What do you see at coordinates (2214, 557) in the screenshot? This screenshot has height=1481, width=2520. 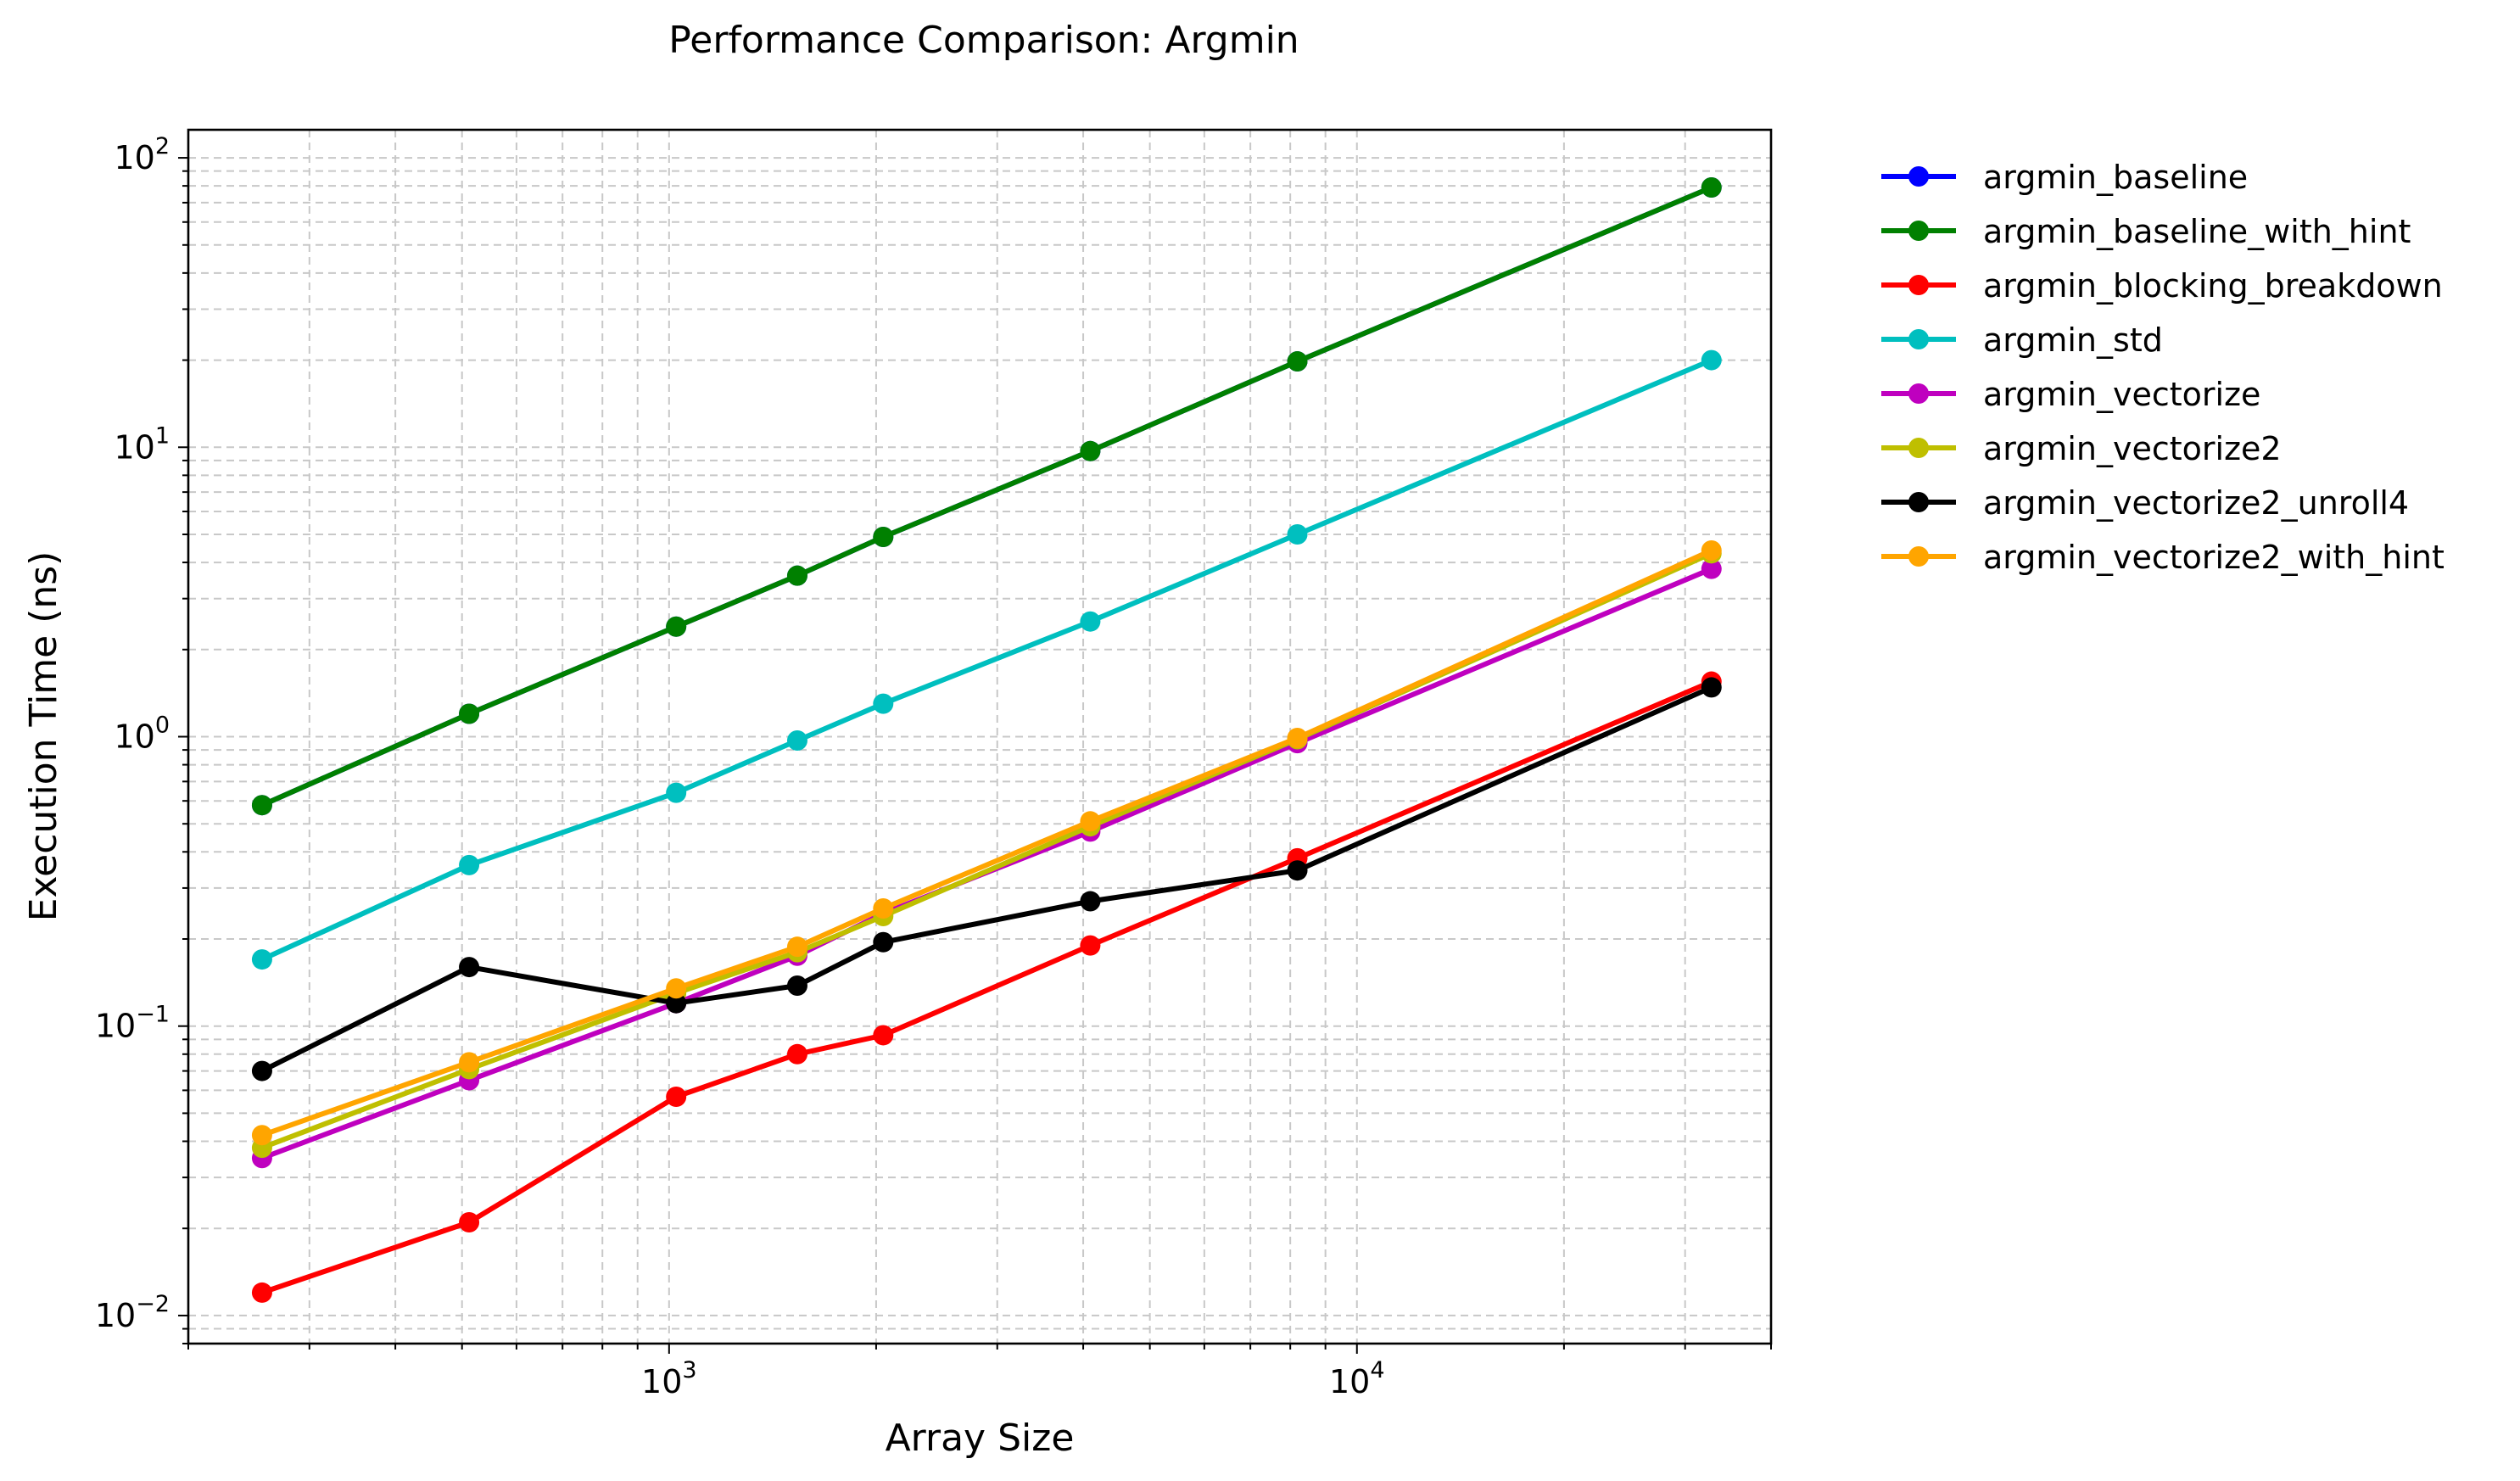 I see `legend-label: argmin_vectorize2_with_hint` at bounding box center [2214, 557].